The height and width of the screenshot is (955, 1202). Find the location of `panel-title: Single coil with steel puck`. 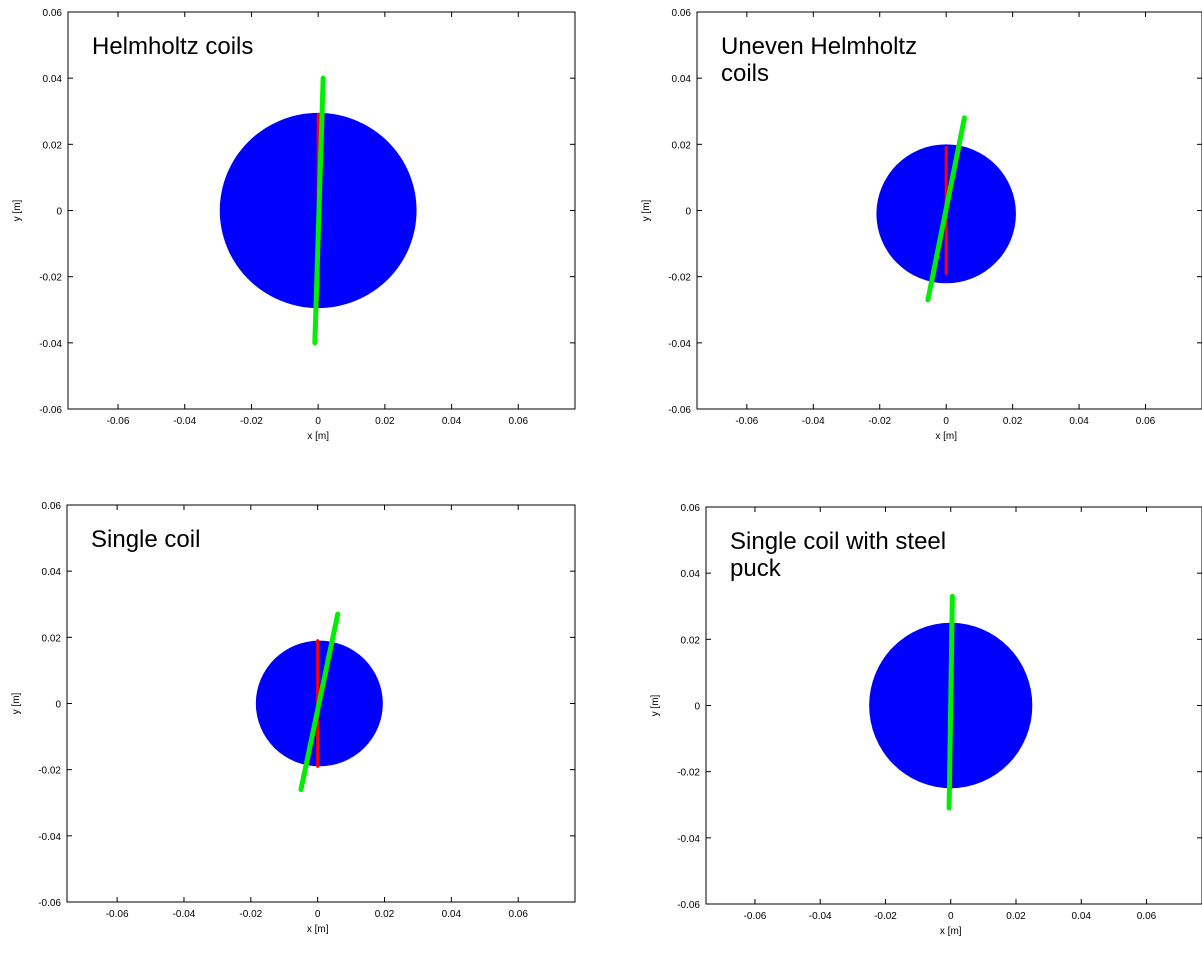

panel-title: Single coil with steel puck is located at coordinates (838, 555).